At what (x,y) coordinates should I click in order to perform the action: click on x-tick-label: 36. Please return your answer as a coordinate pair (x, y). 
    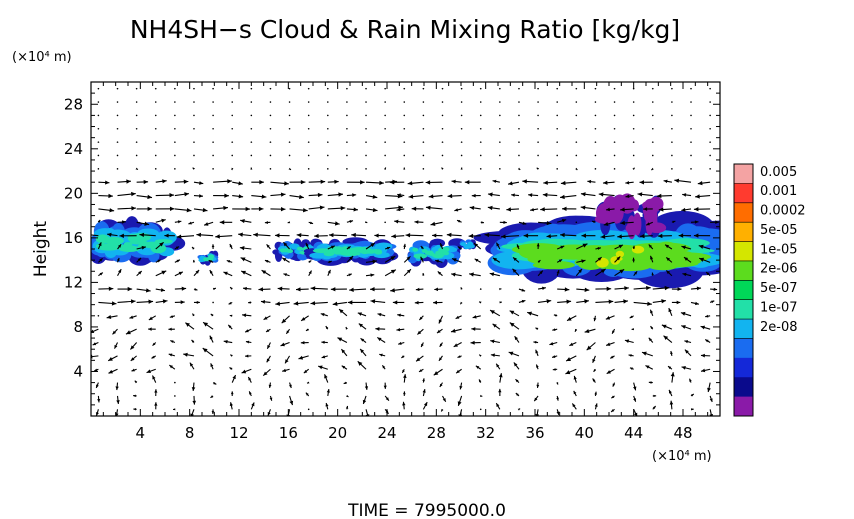
    Looking at the image, I should click on (534, 433).